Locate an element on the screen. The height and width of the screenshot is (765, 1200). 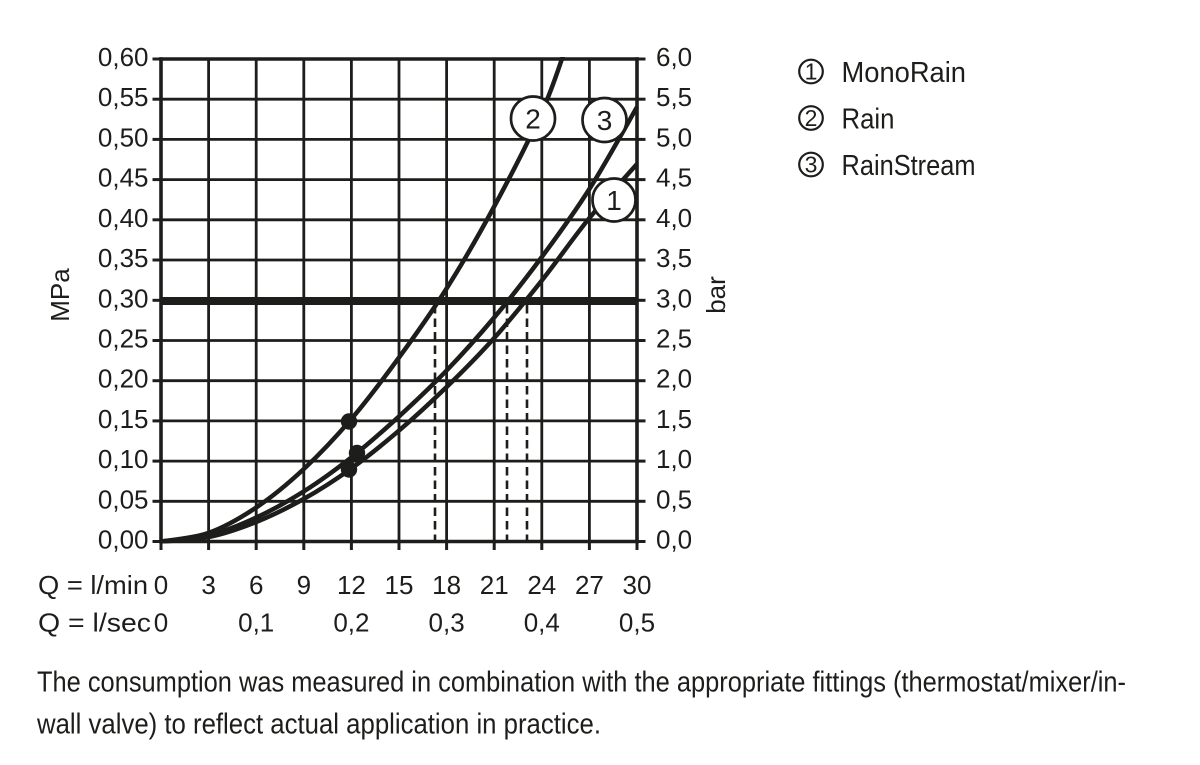
svg-text: Q = l/sec is located at coordinates (94, 623).